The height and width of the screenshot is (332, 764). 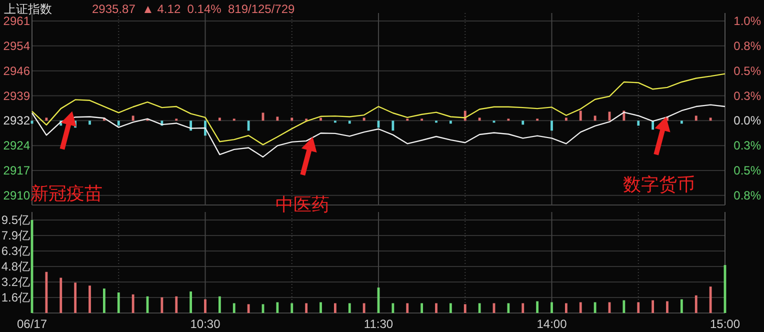 I want to click on annotation: 中医药, so click(x=302, y=204).